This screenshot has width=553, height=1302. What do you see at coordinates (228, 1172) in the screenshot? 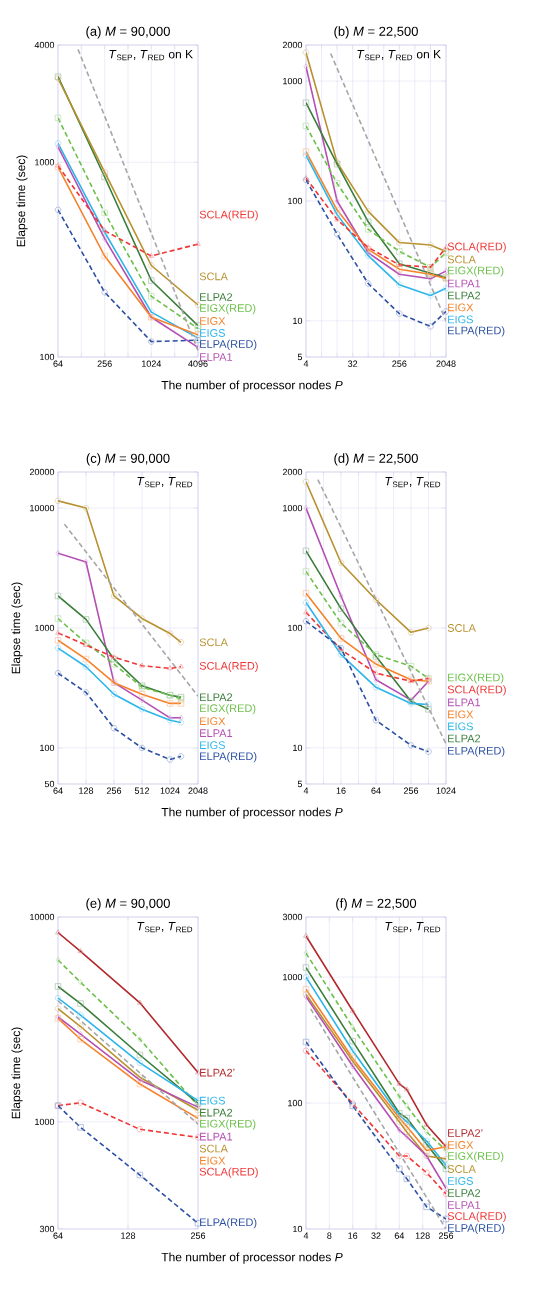
I see `text: SCLA(RED)` at bounding box center [228, 1172].